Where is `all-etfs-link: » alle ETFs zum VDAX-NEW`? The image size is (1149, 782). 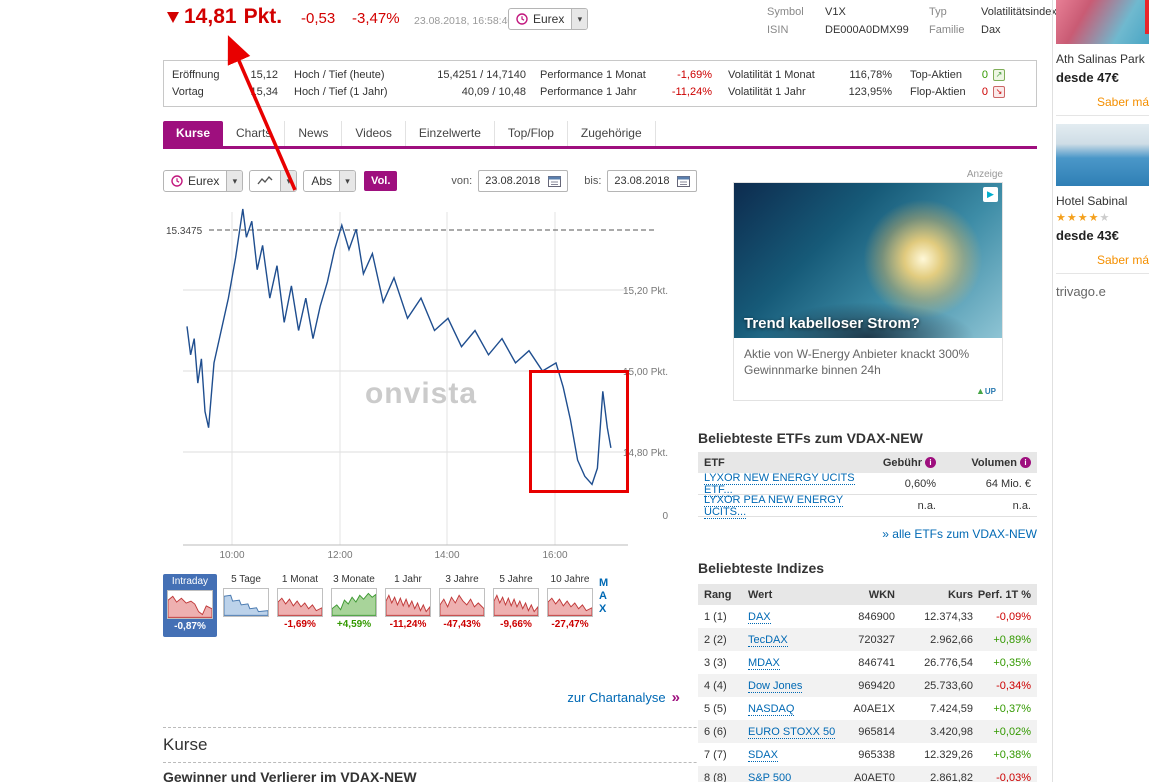
all-etfs-link: » alle ETFs zum VDAX-NEW is located at coordinates (959, 534).